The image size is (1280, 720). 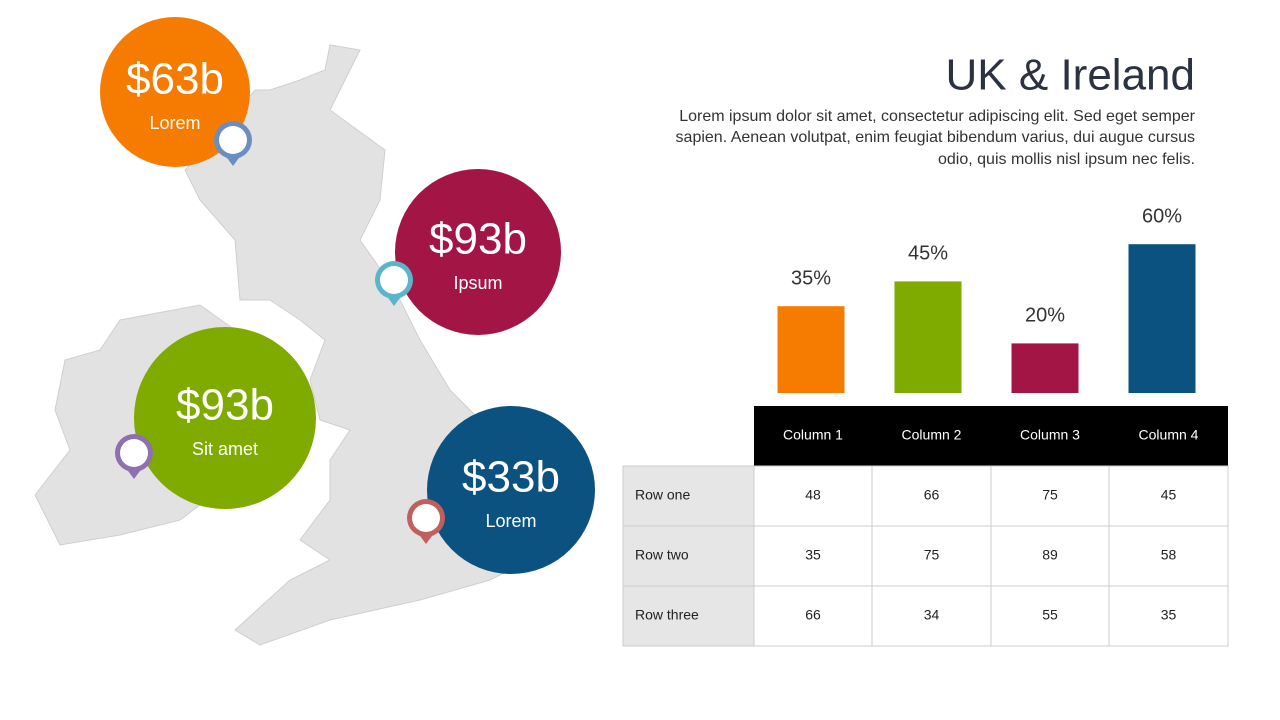 I want to click on cell-value: 55, so click(x=1050, y=615).